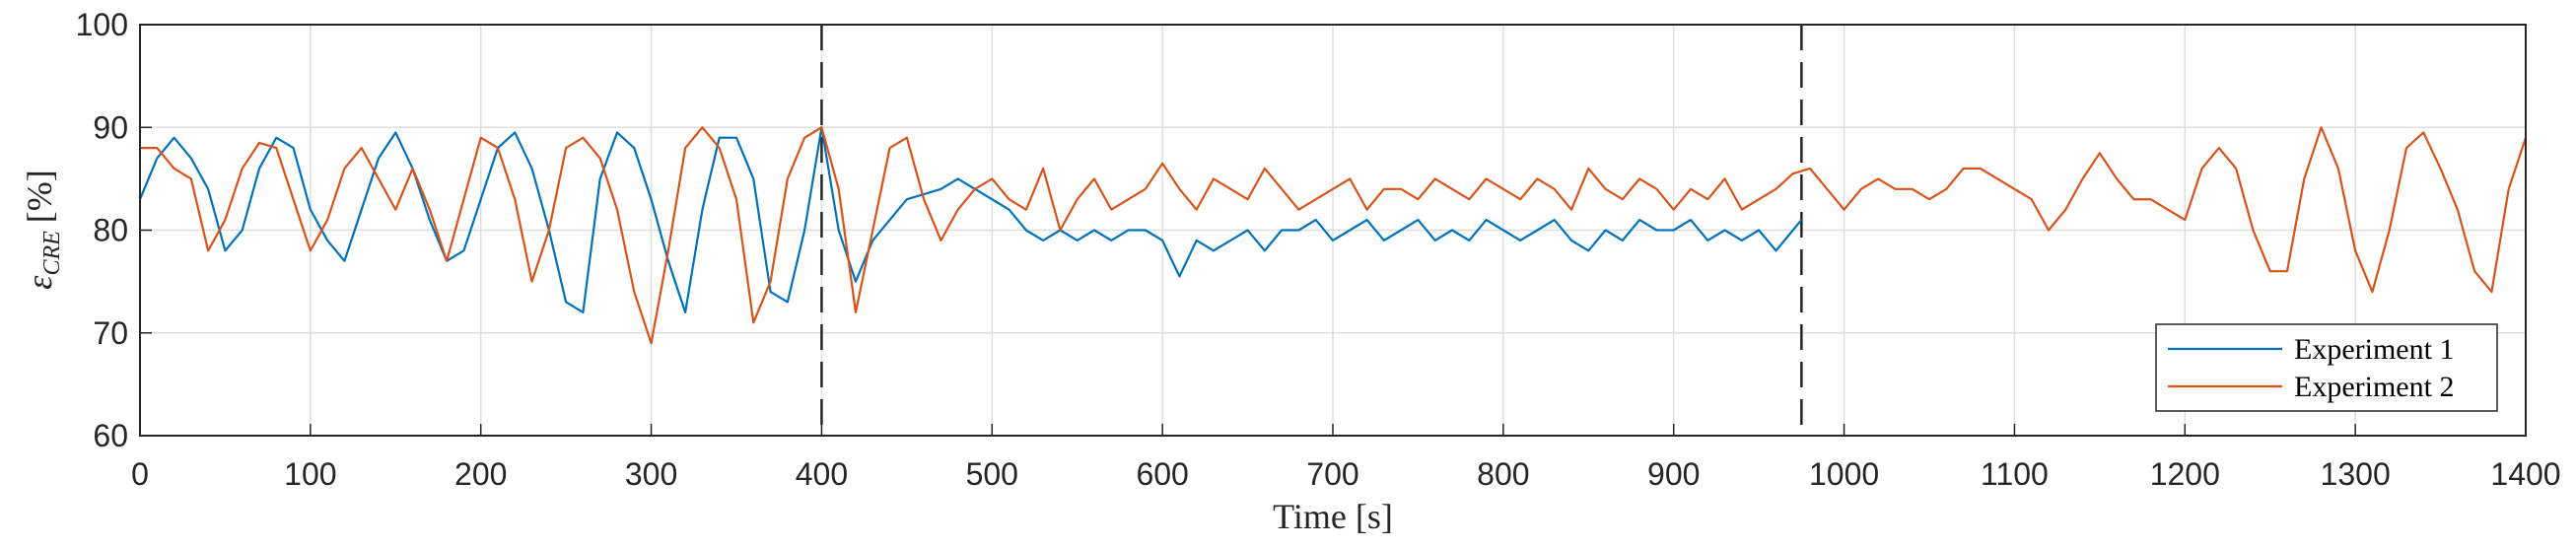 This screenshot has height=549, width=2576. What do you see at coordinates (651, 474) in the screenshot?
I see `x-tick-label: 300` at bounding box center [651, 474].